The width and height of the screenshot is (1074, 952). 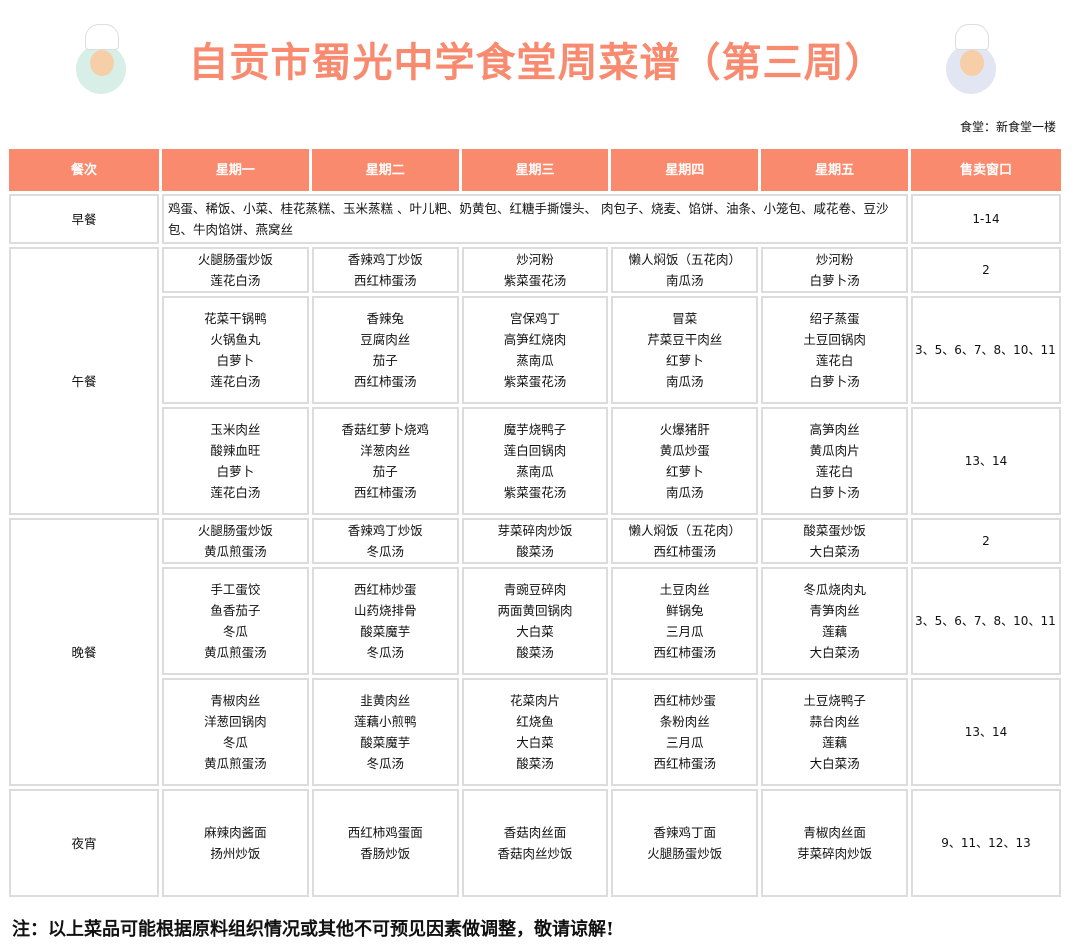 What do you see at coordinates (534, 318) in the screenshot?
I see `dish-item: 宫保鸡丁` at bounding box center [534, 318].